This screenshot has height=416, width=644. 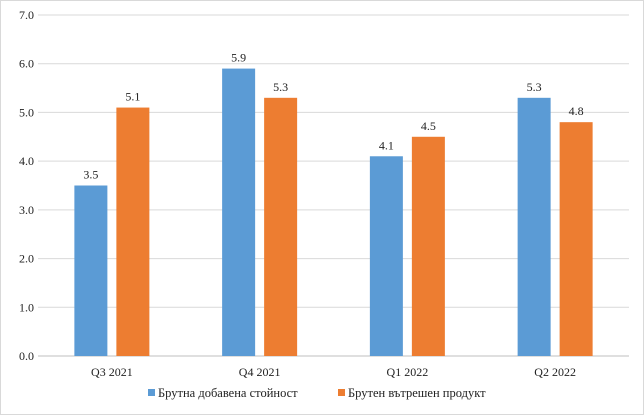 What do you see at coordinates (26, 356) in the screenshot?
I see `y-tick-label: 0.0` at bounding box center [26, 356].